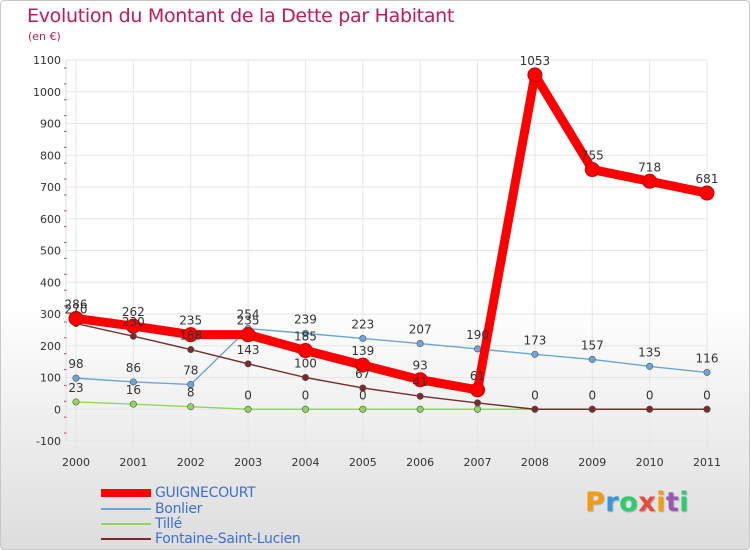  I want to click on y-tick-label: 900, so click(50, 124).